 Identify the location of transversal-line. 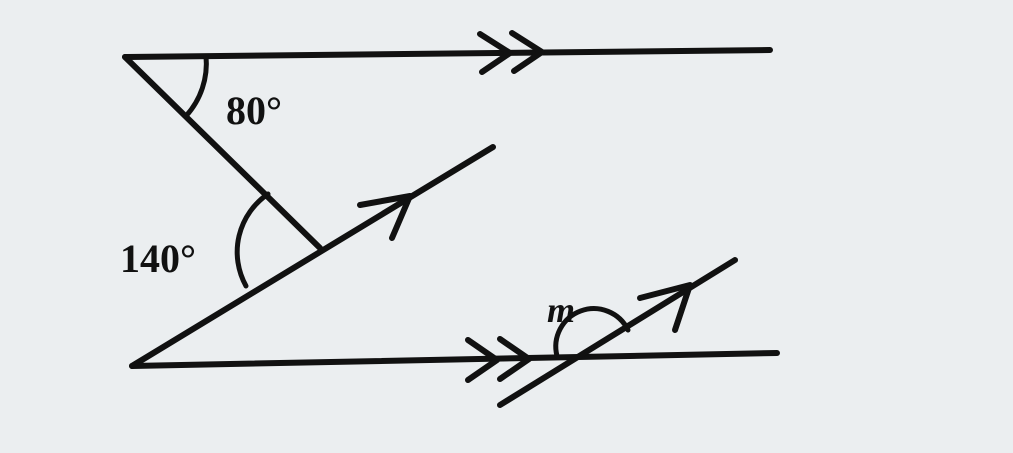
(222, 152).